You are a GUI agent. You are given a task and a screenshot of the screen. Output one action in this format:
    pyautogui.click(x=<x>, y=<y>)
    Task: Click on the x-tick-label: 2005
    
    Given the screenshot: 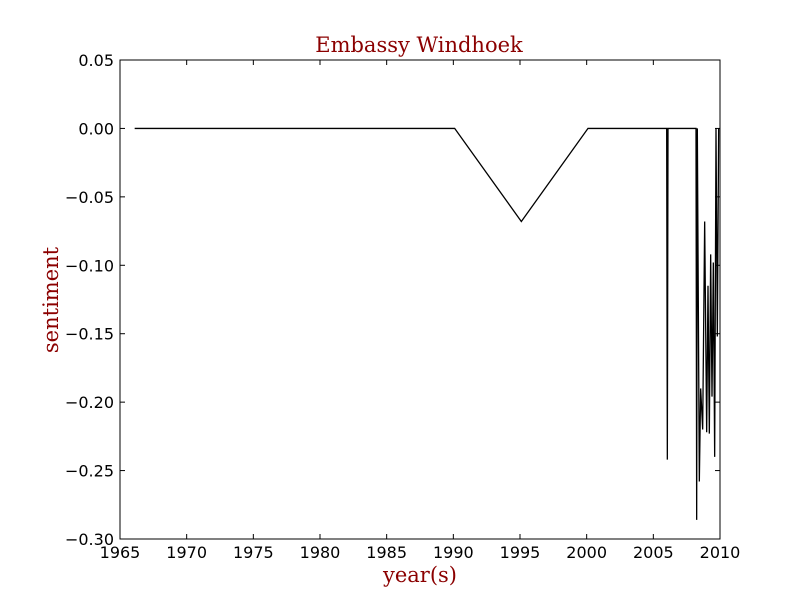 What is the action you would take?
    pyautogui.click(x=653, y=552)
    